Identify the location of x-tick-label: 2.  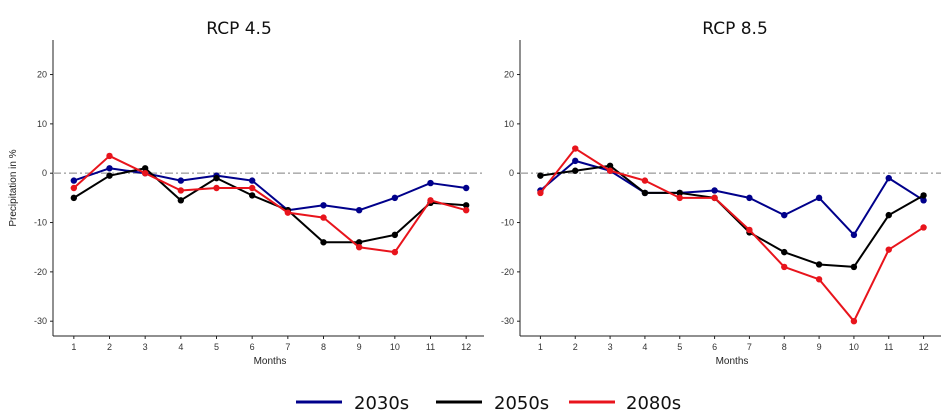
(109, 347).